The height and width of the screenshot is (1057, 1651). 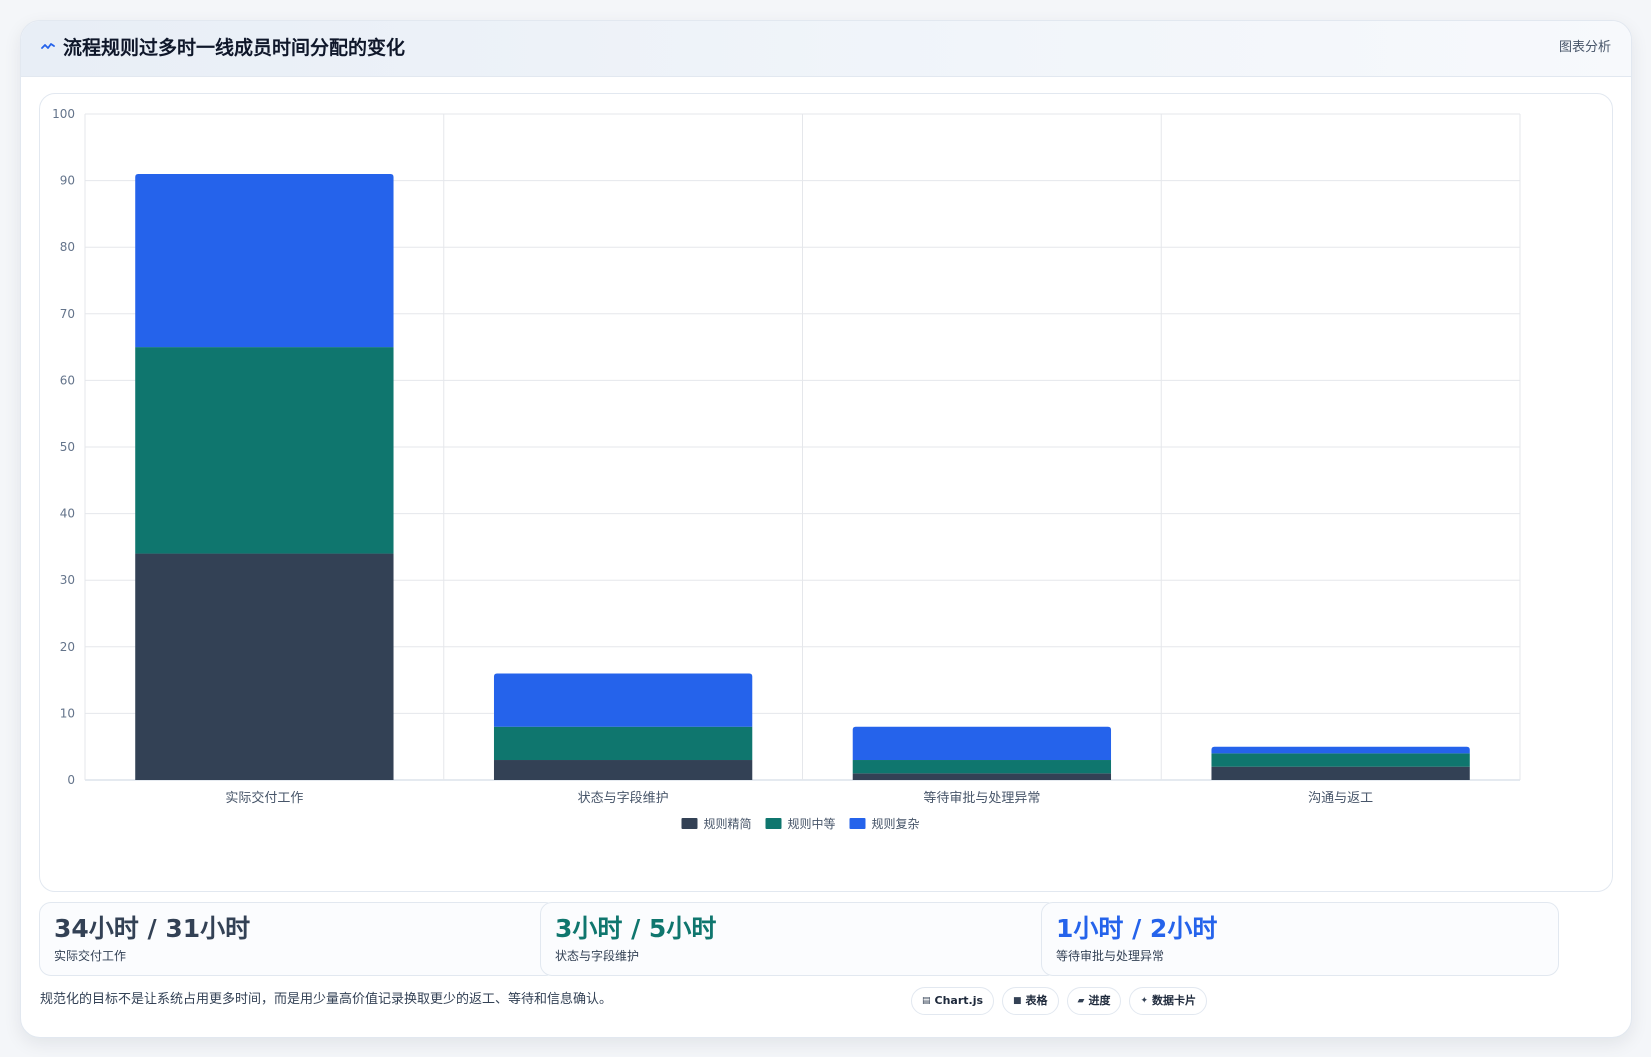 What do you see at coordinates (1137, 928) in the screenshot?
I see `stat-value: 1小时 / 2小时` at bounding box center [1137, 928].